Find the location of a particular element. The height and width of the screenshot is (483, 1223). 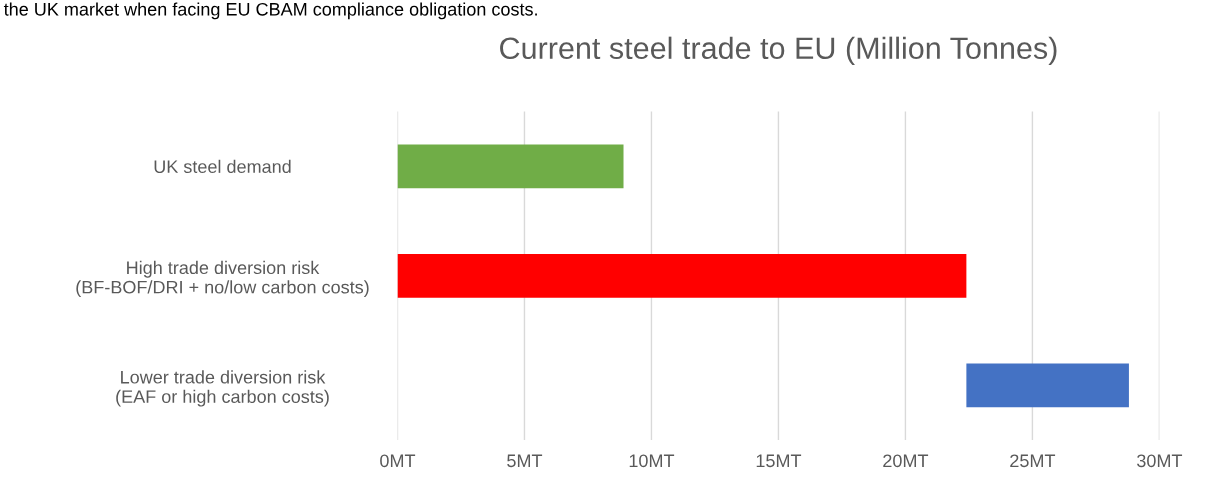

y-tick-label: Lower trade diversion risk (EAF or high carbon costs) is located at coordinates (222, 388).